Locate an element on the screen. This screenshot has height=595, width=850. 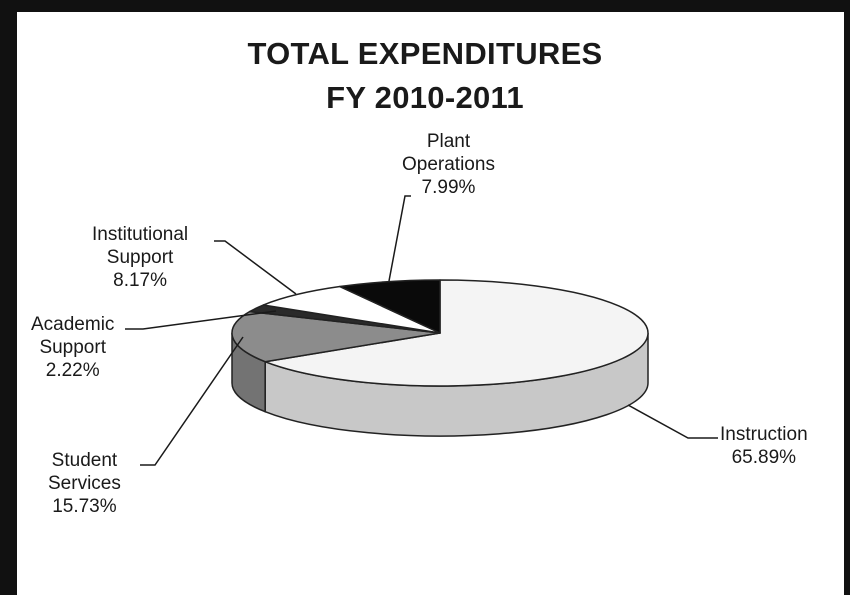
label-institutional-support: Institutional Support 8.17% is located at coordinates (140, 257).